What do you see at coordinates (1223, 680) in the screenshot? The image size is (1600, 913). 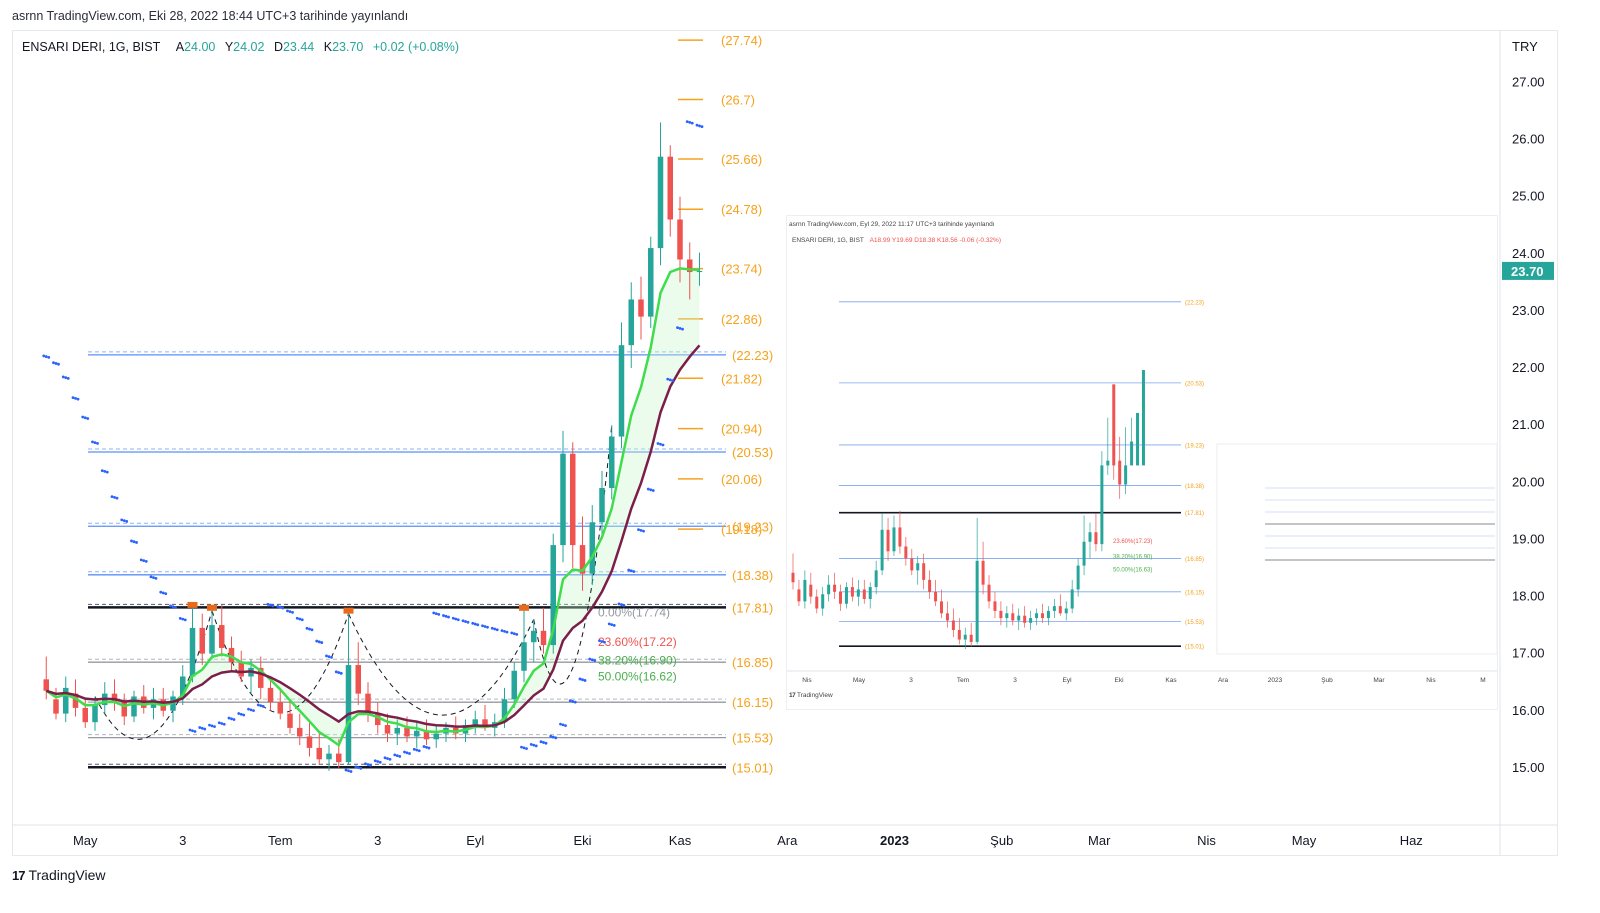 I see `inset-x-tick-label: Ara` at bounding box center [1223, 680].